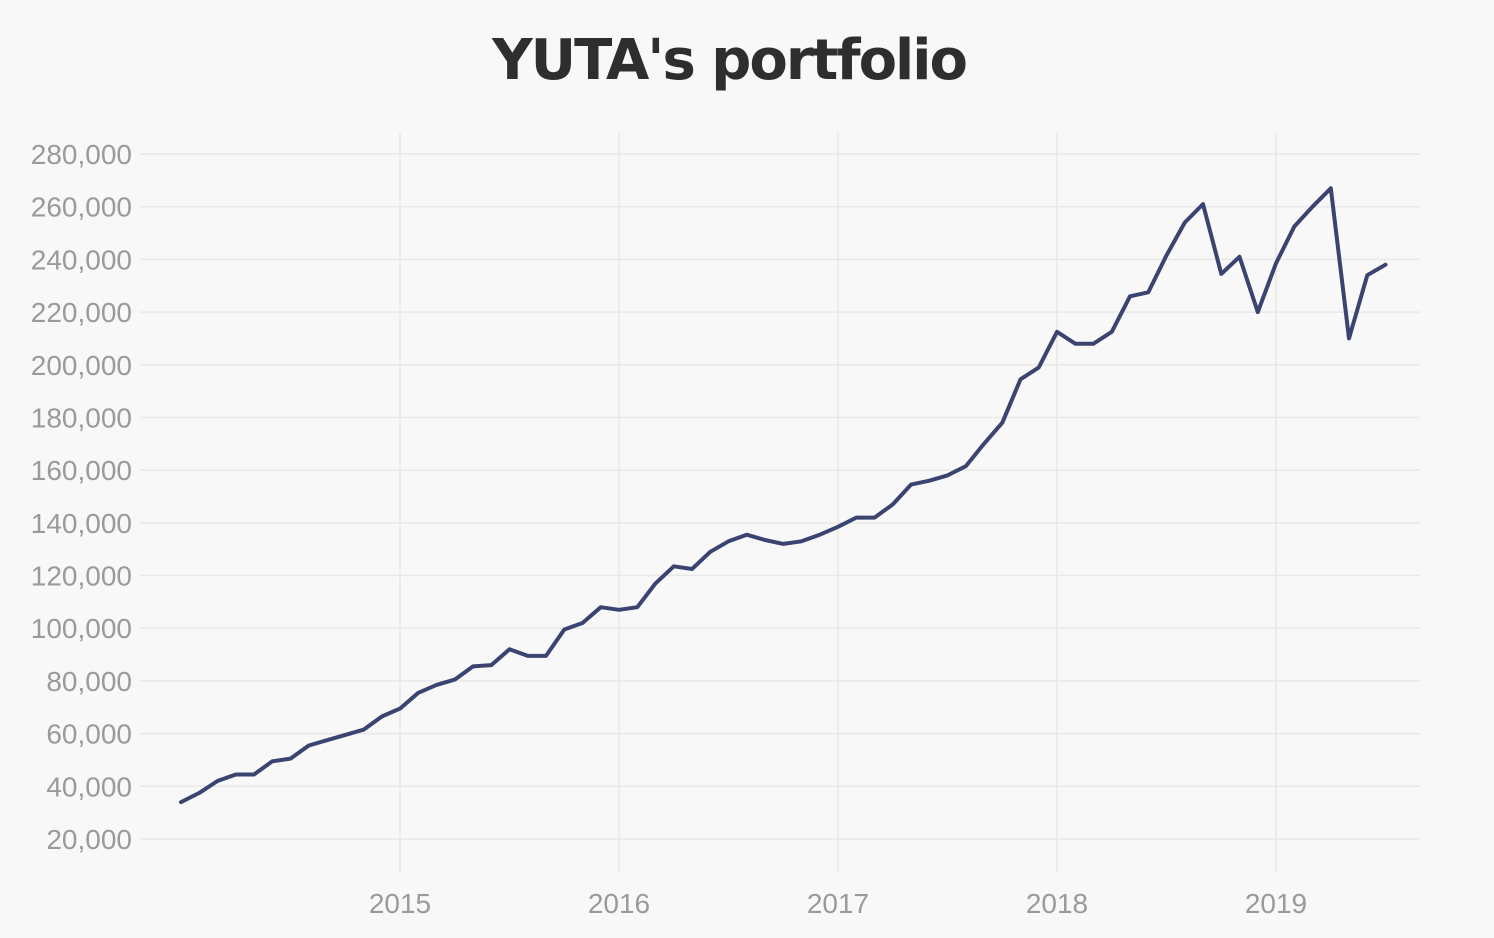  What do you see at coordinates (89, 786) in the screenshot?
I see `y-tick-label: 40,000` at bounding box center [89, 786].